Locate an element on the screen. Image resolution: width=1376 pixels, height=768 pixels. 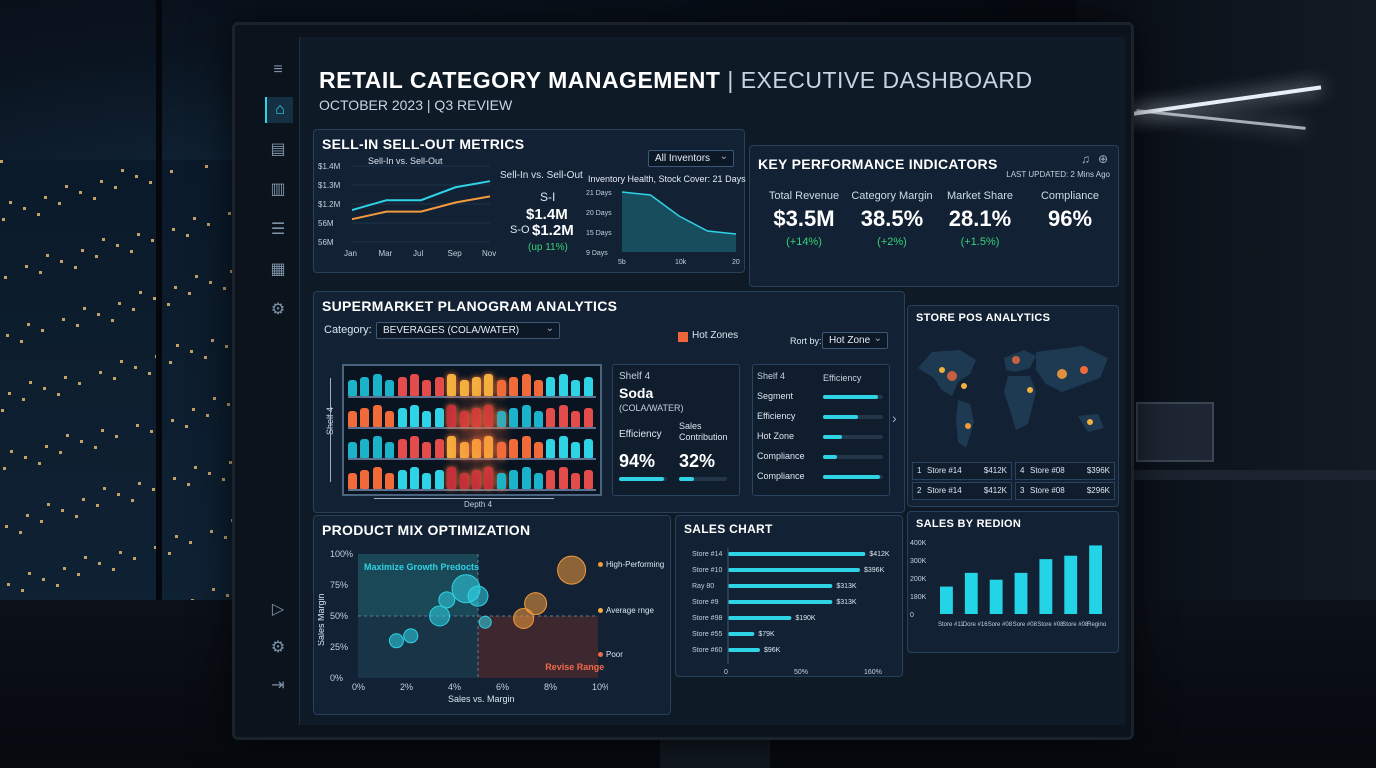
panel-title: SELL-IN SELL-OUT METRICS is located at coordinates (423, 144).